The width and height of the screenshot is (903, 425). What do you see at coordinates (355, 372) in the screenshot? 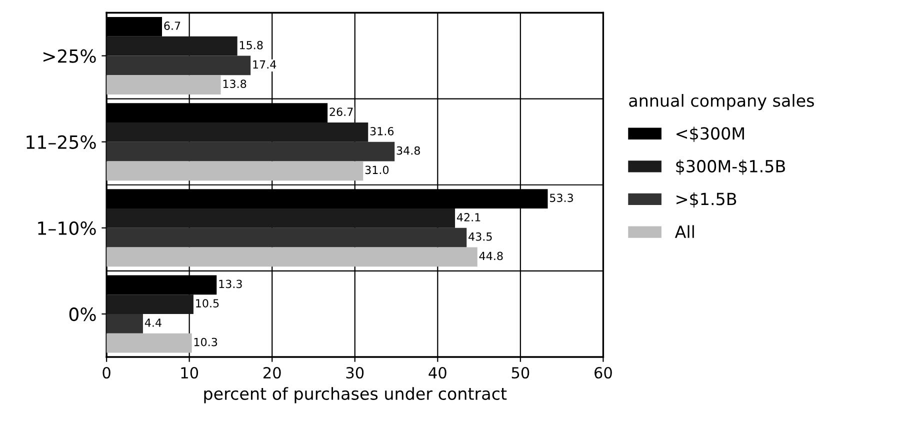
I see `x-tick-label: 30` at bounding box center [355, 372].